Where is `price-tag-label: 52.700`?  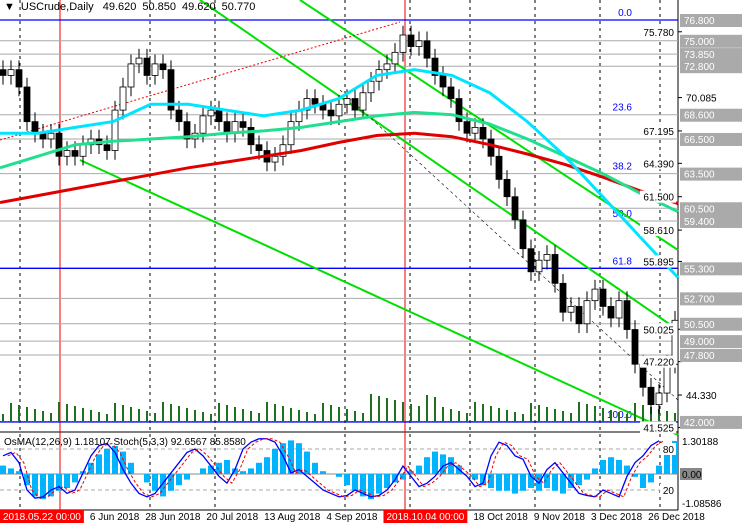
price-tag-label: 52.700 is located at coordinates (699, 299).